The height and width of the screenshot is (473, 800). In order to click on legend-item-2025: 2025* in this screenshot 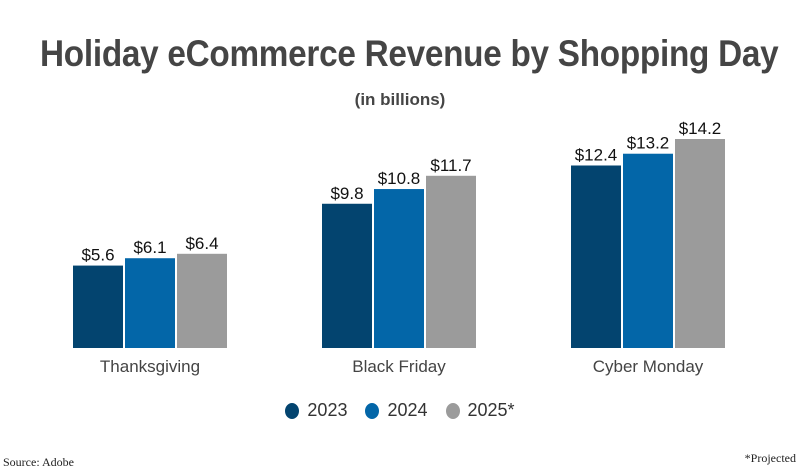, I will do `click(480, 410)`.